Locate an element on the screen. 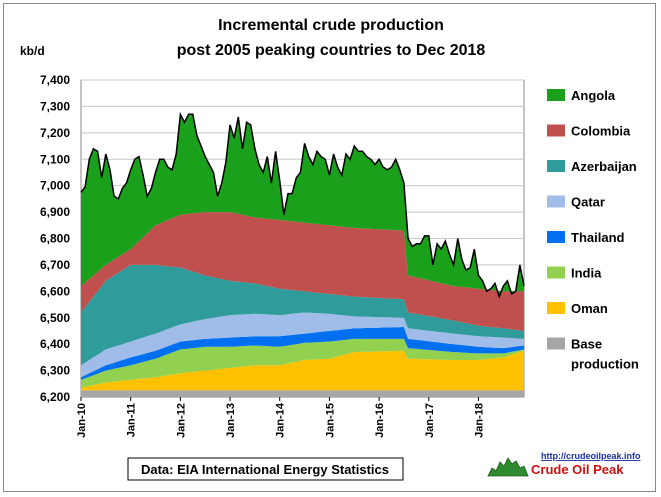  y-tick-label: 6,300 is located at coordinates (55, 371).